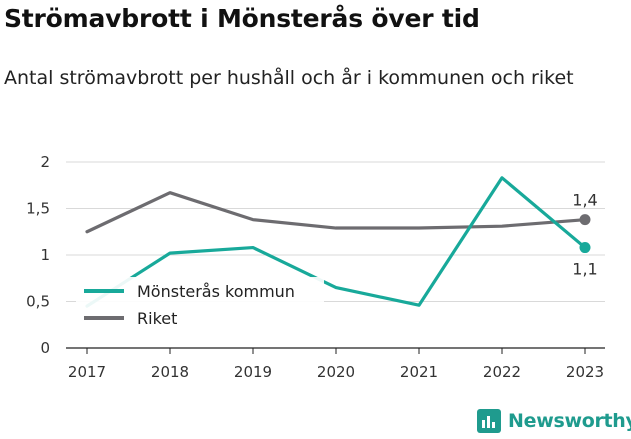 Image resolution: width=631 pixels, height=439 pixels. Describe the element at coordinates (45, 348) in the screenshot. I see `y-tick-label: 0` at that location.